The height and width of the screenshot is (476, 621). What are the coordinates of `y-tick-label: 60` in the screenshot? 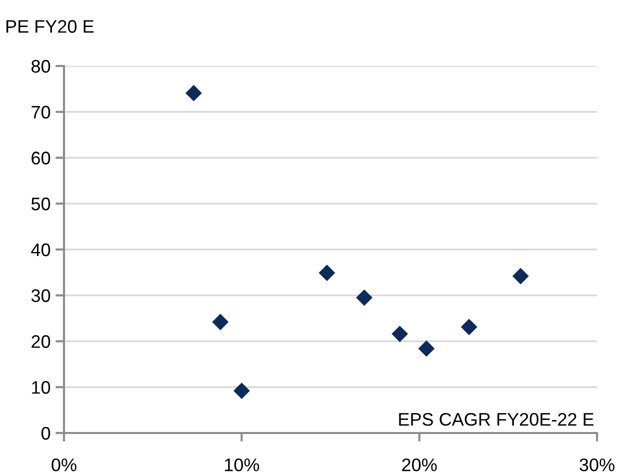 It's located at (41, 158).